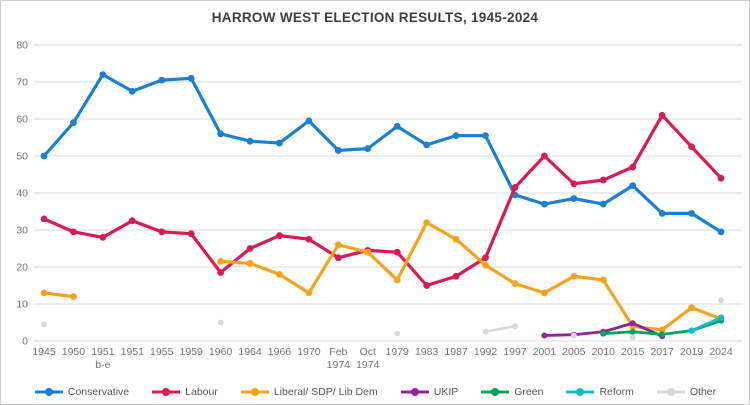  What do you see at coordinates (692, 352) in the screenshot?
I see `x-tick-label: 2019` at bounding box center [692, 352].